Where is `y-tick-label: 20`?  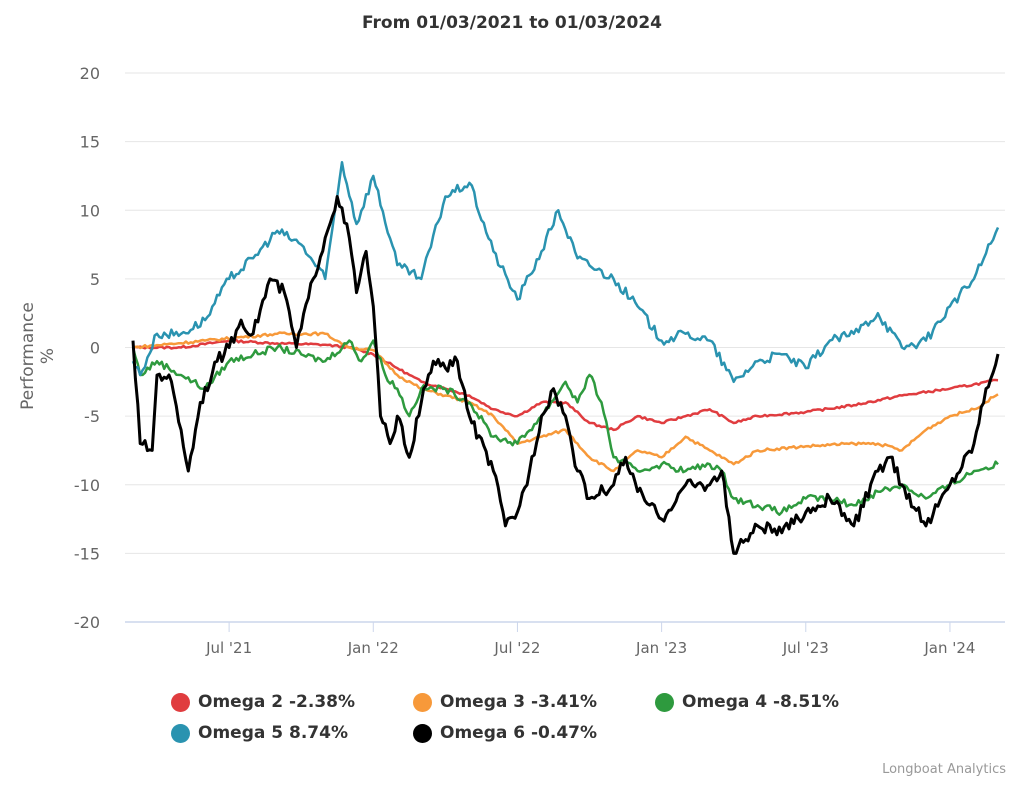 y-tick-label: 20 is located at coordinates (90, 73).